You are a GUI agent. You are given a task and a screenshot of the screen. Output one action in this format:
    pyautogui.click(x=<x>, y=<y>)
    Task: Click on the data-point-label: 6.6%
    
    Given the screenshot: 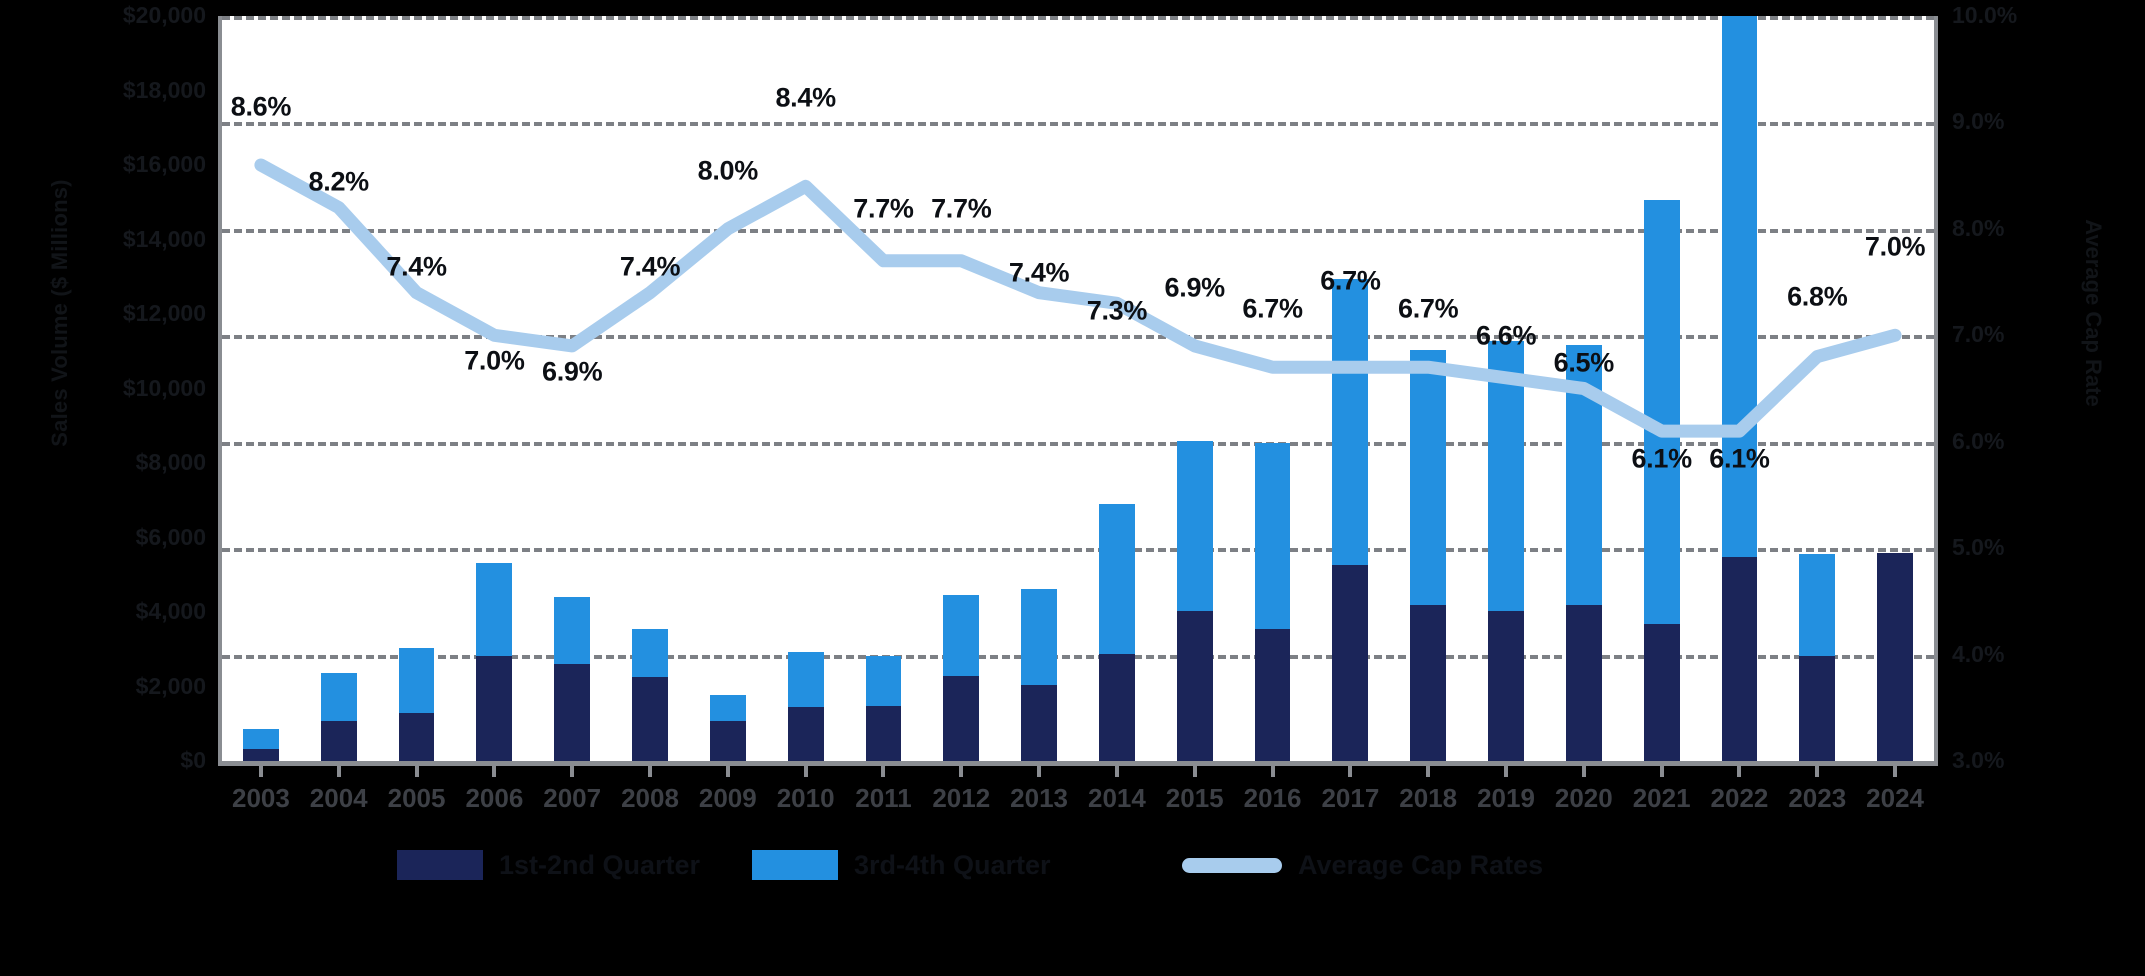 What is the action you would take?
    pyautogui.click(x=1506, y=335)
    